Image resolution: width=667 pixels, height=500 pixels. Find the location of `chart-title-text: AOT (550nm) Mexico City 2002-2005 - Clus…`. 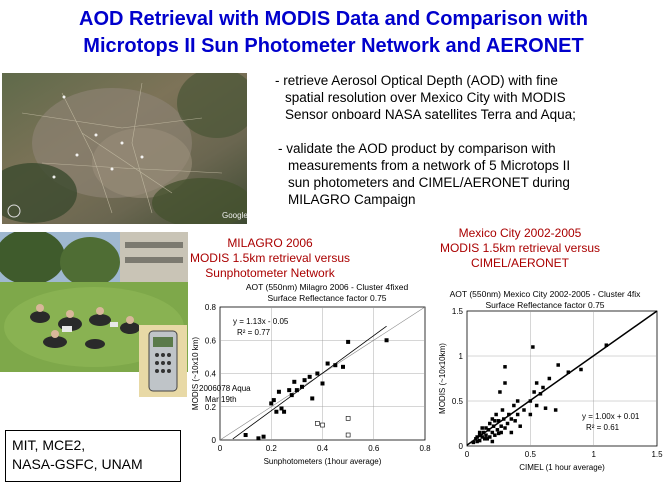

chart-title-text: AOT (550nm) Mexico City 2002-2005 - Clus… is located at coordinates (545, 294).